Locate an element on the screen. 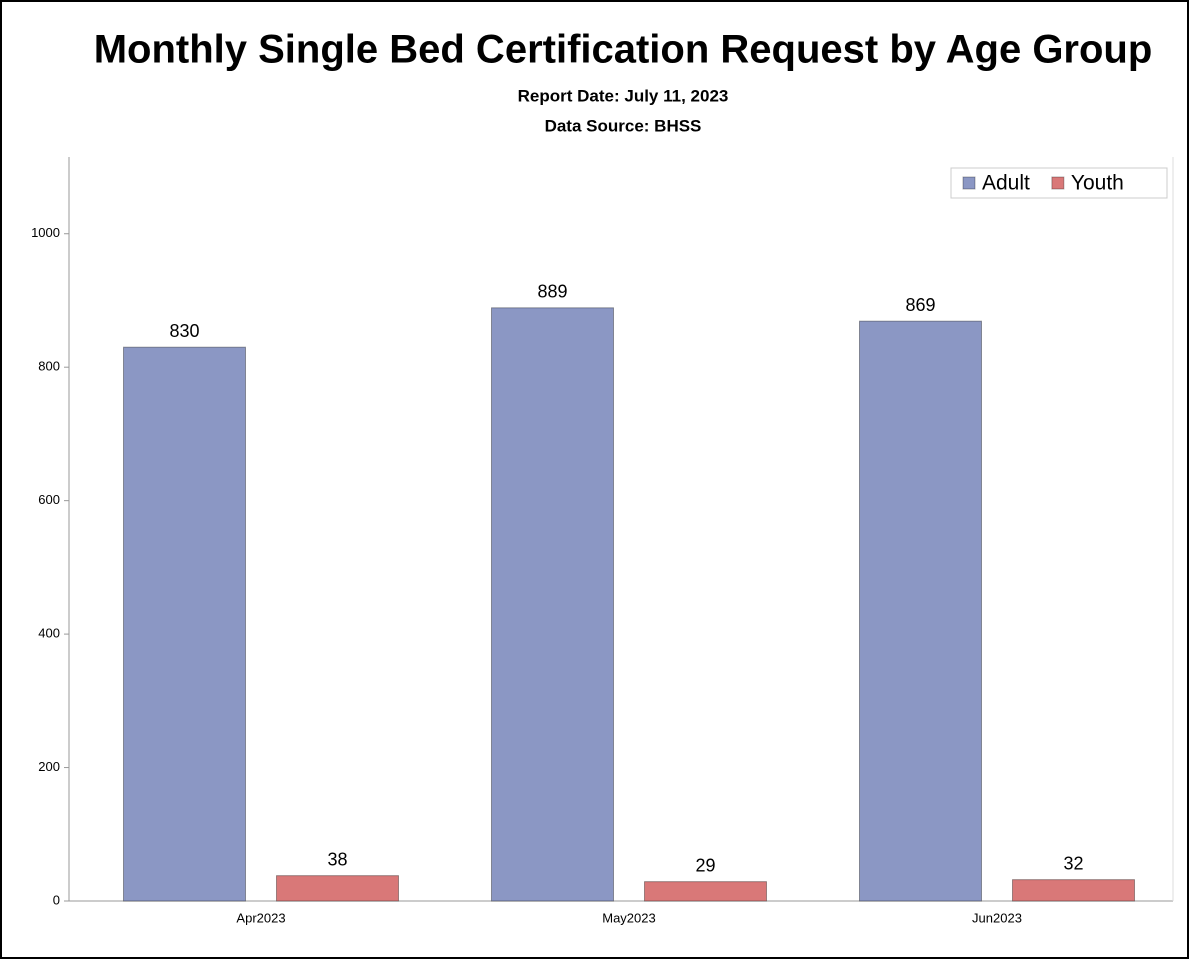  y-tick-label: 0 is located at coordinates (56, 899).